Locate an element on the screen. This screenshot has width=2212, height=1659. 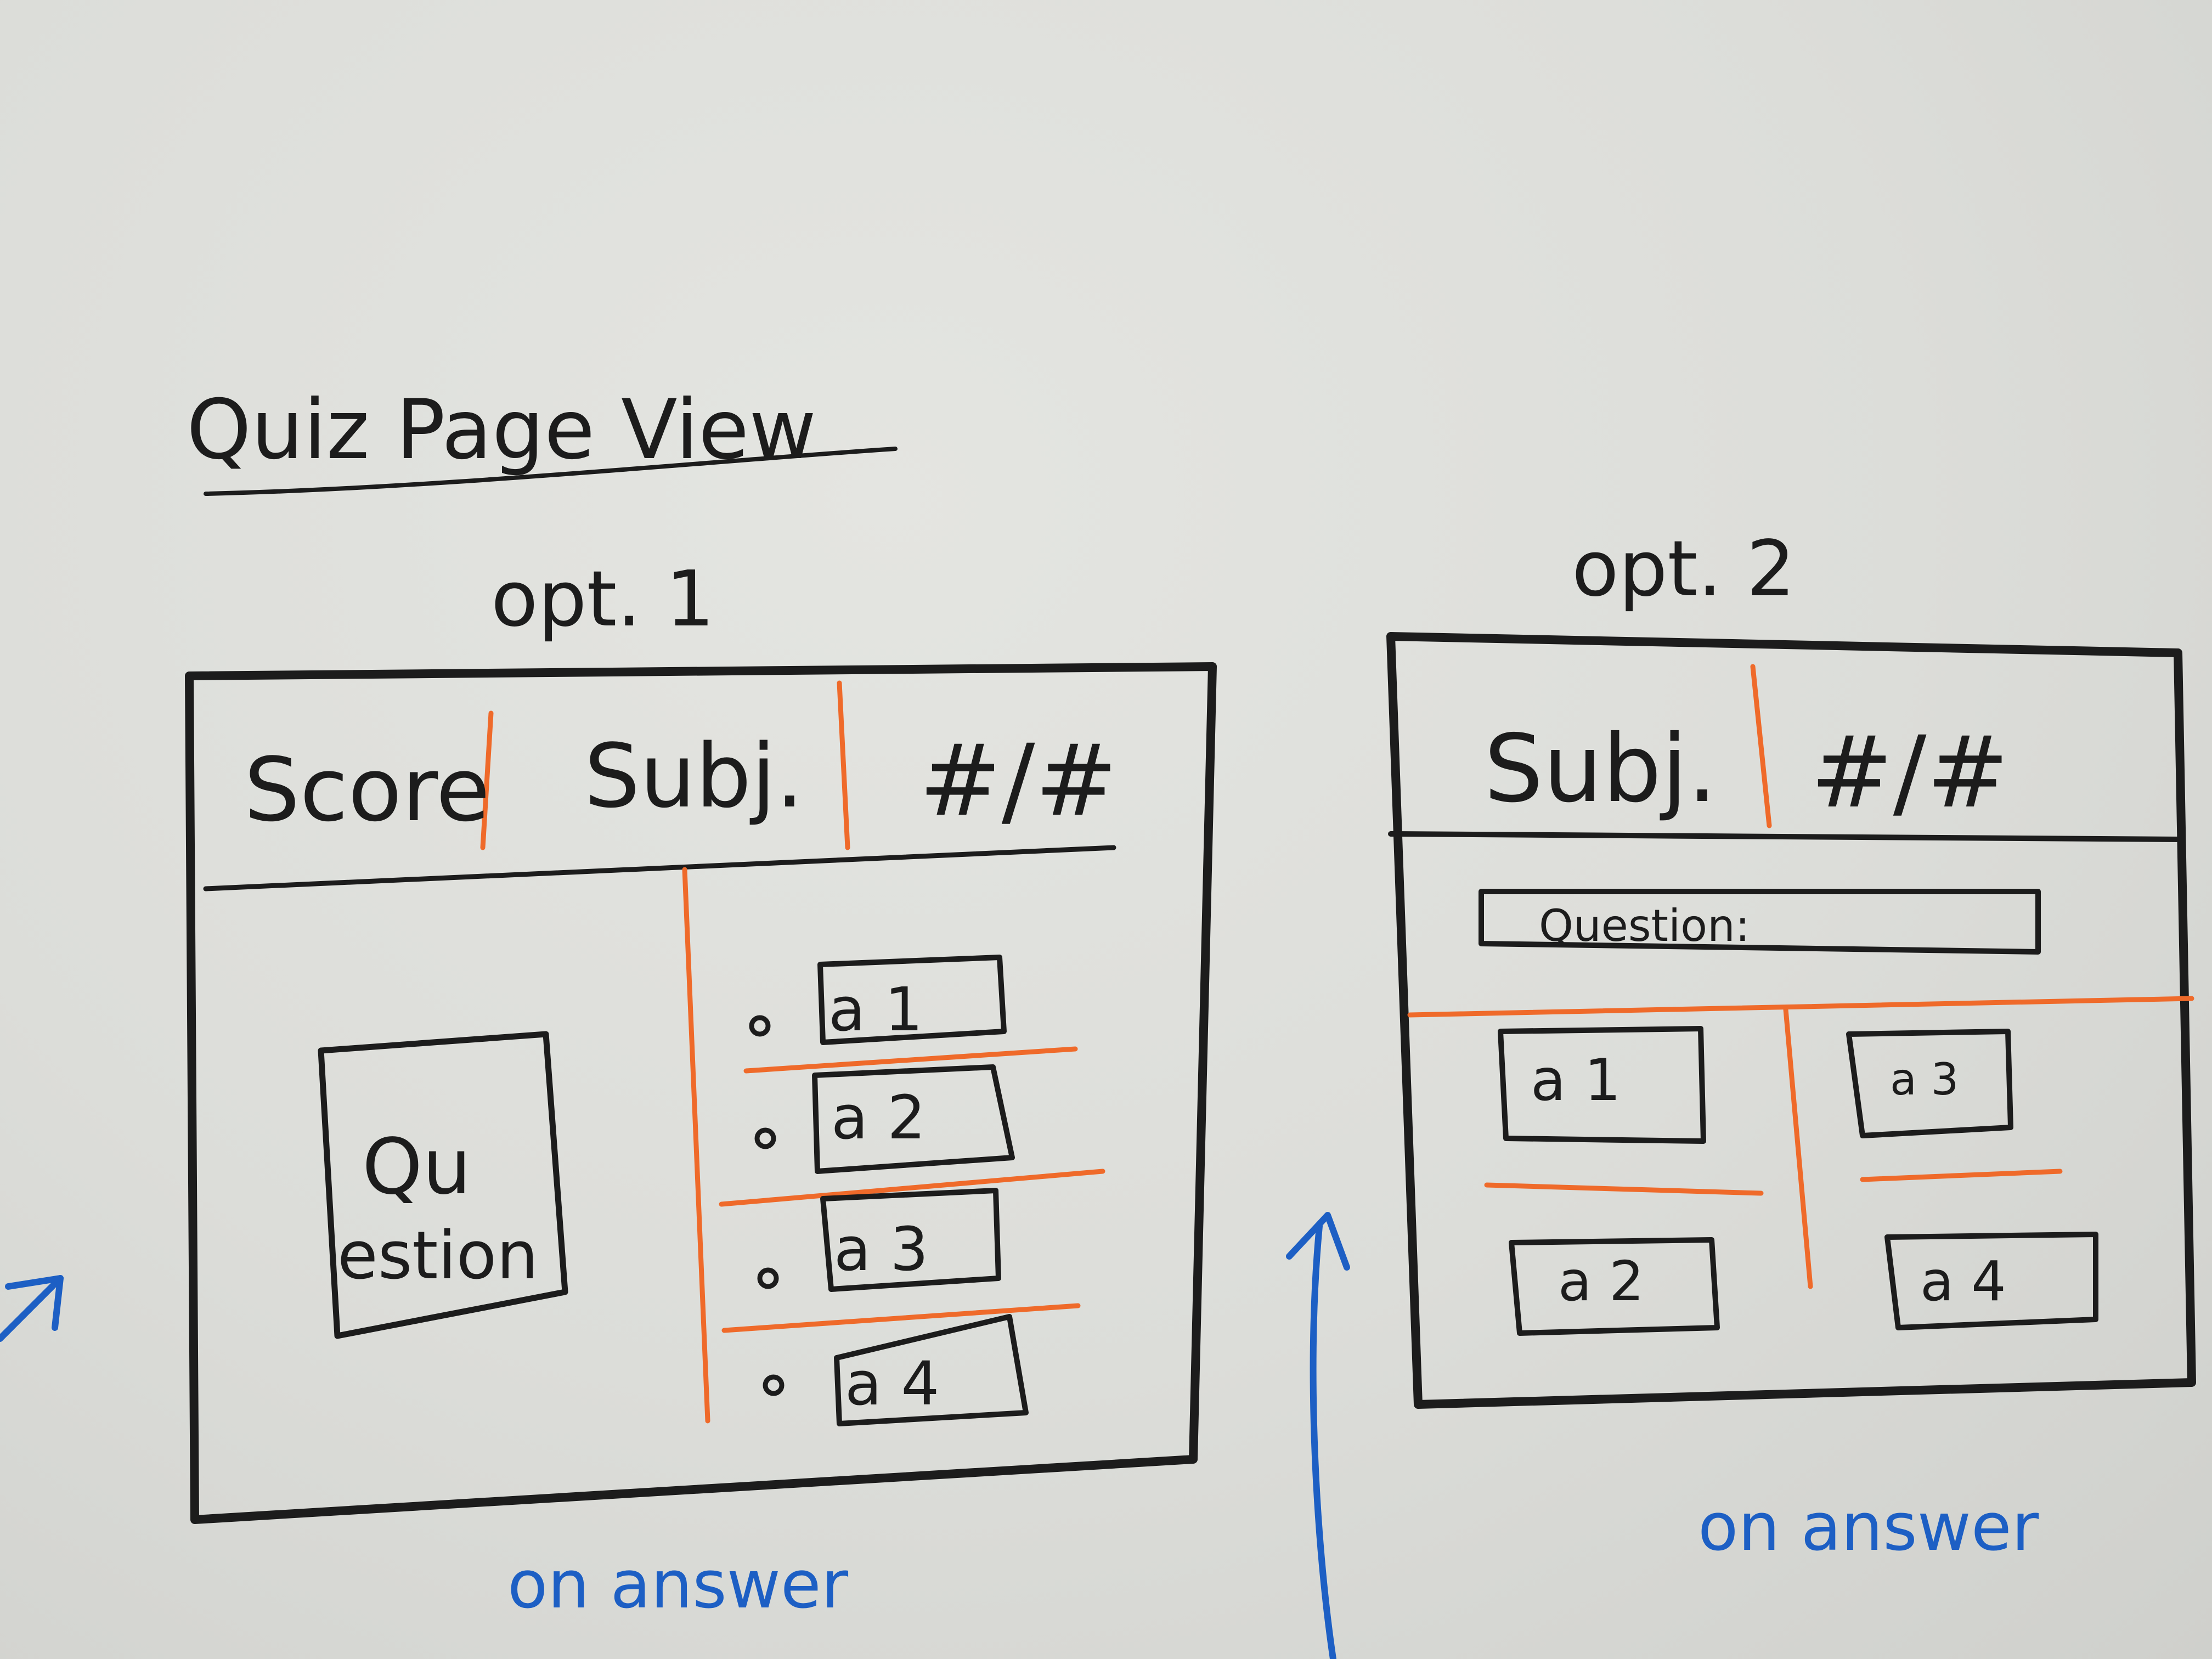
option-2-label: opt. 2 is located at coordinates (1684, 569).